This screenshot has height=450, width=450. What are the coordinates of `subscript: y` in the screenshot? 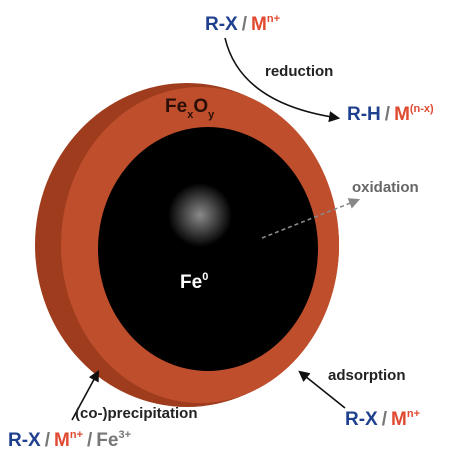 It's located at (211, 115).